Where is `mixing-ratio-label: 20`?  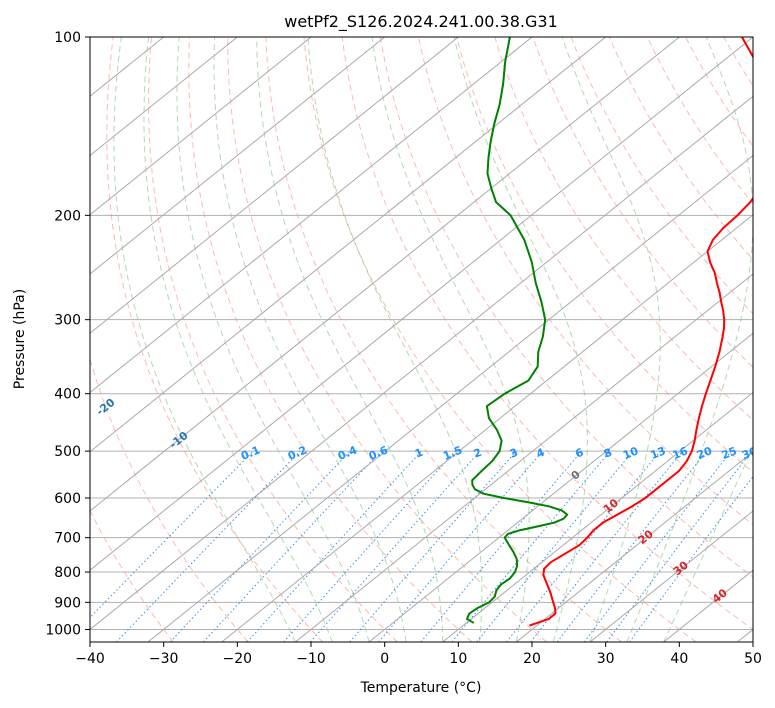
mixing-ratio-label: 20 is located at coordinates (704, 453).